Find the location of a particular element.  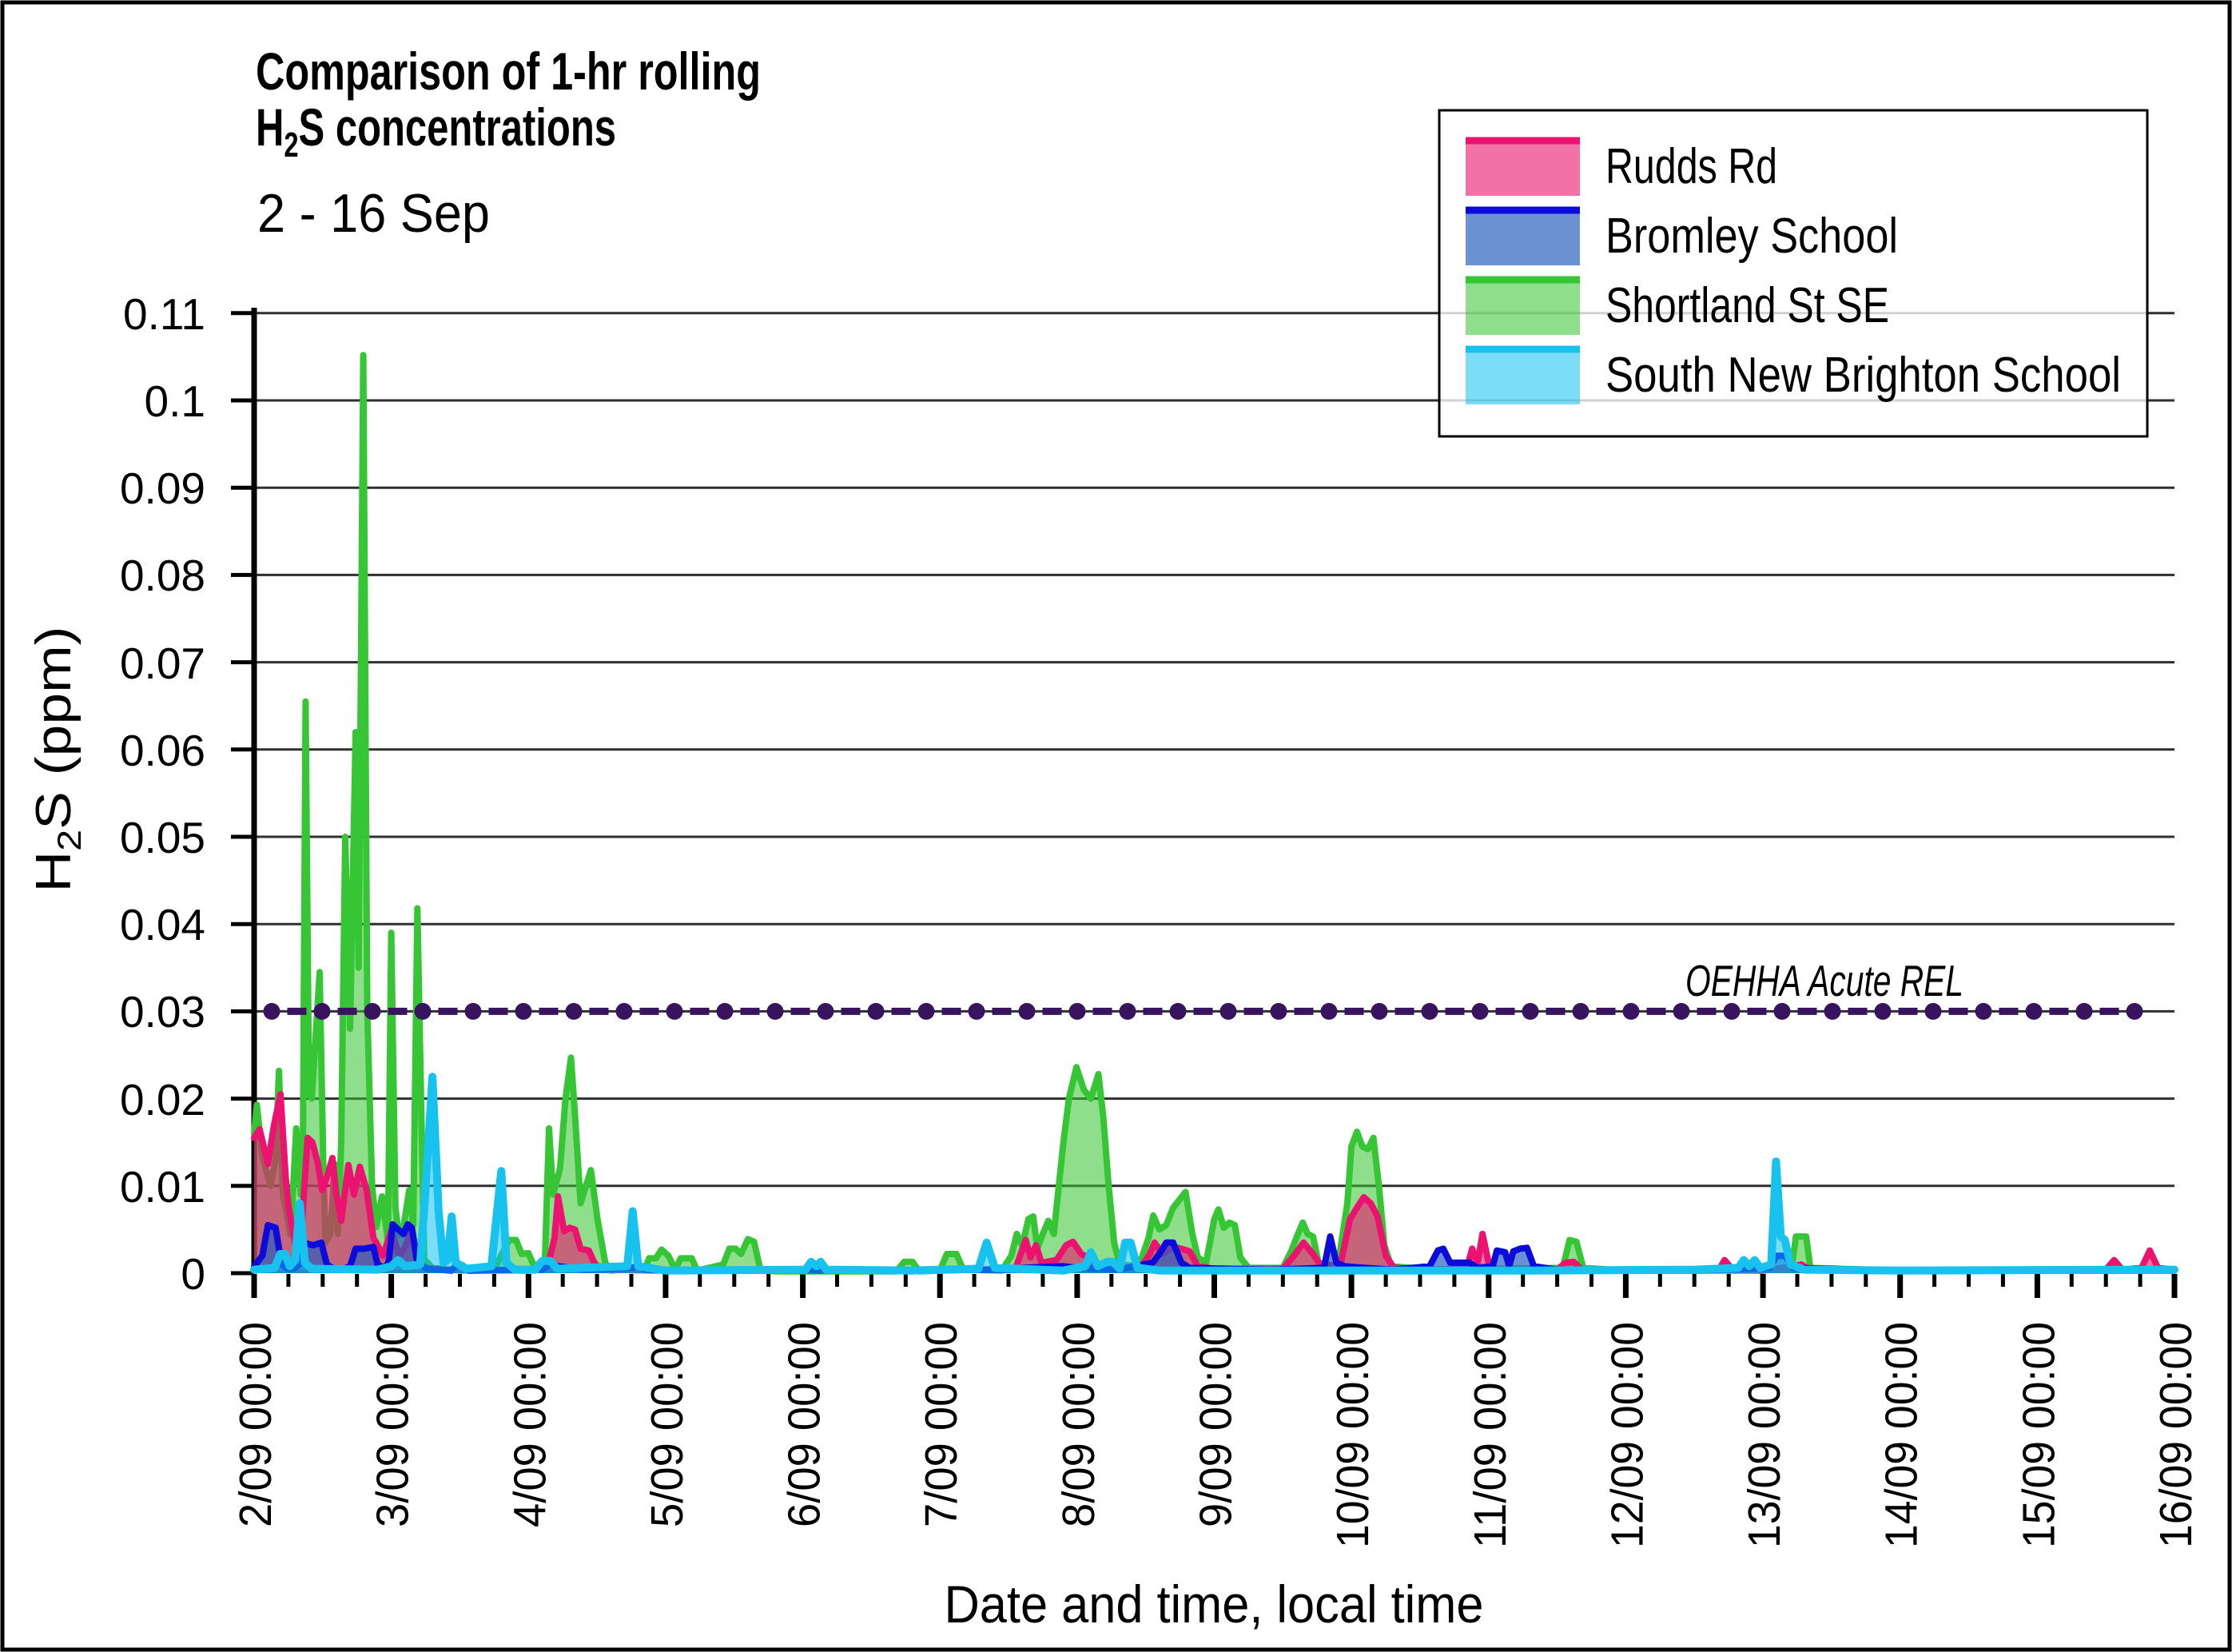

svg-text: 4/09 00:00 is located at coordinates (530, 1424).